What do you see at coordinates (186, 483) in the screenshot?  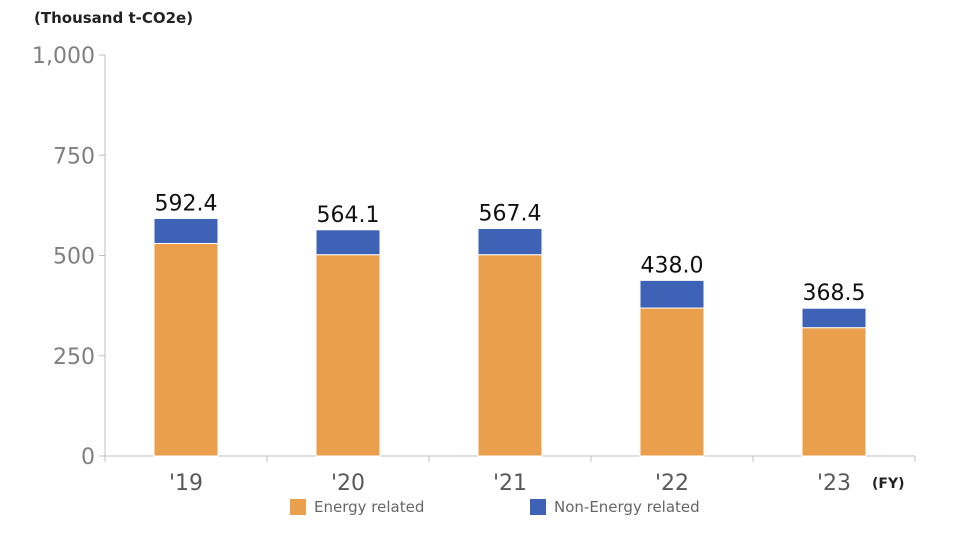 I see `x-tick-label: '19` at bounding box center [186, 483].